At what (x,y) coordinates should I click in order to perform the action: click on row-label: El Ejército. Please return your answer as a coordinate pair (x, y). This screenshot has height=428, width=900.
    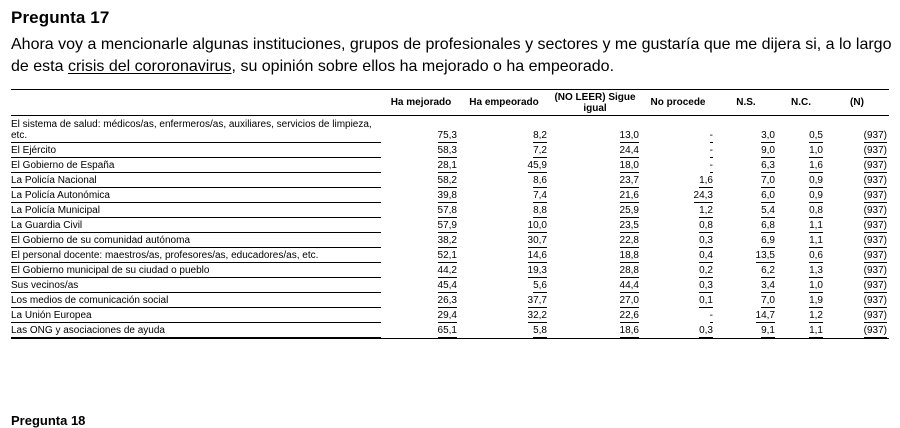
    Looking at the image, I should click on (197, 150).